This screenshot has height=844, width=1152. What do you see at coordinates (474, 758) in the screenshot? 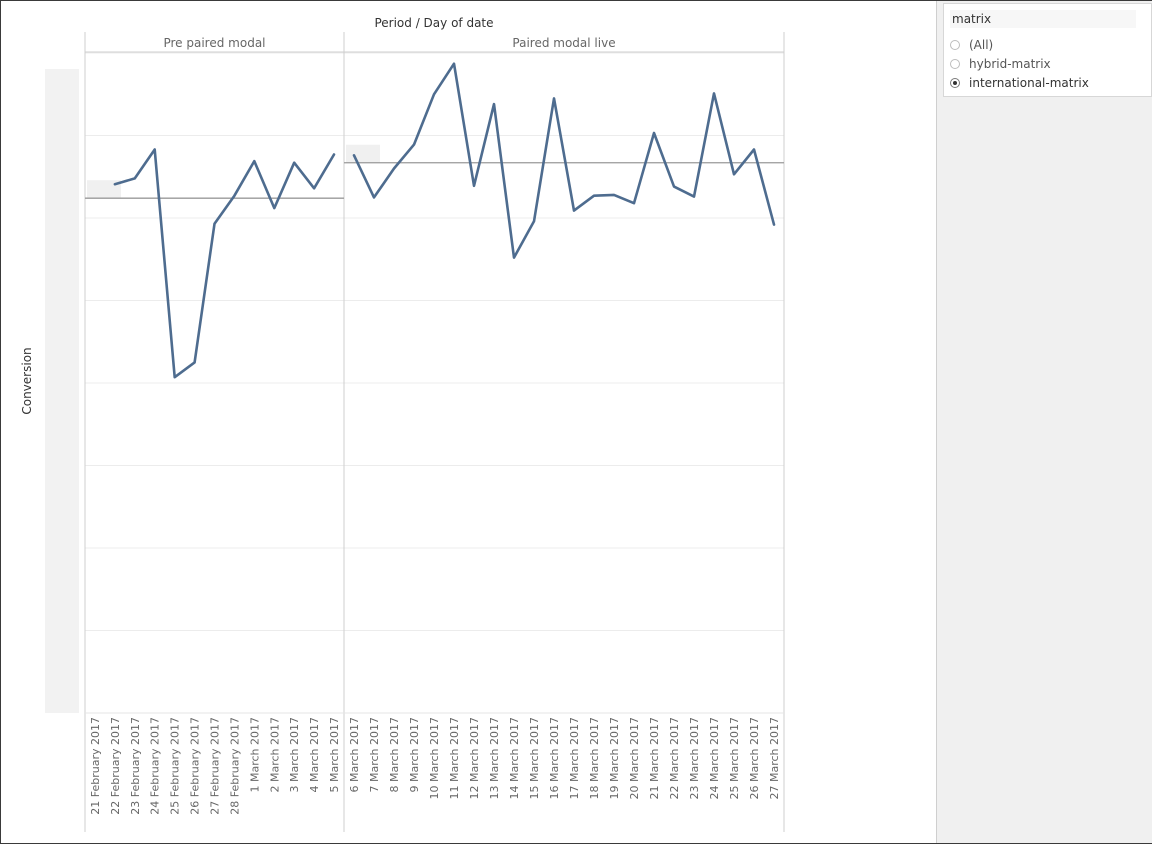
I see `x-tick-label: 12 March 2017` at bounding box center [474, 758].